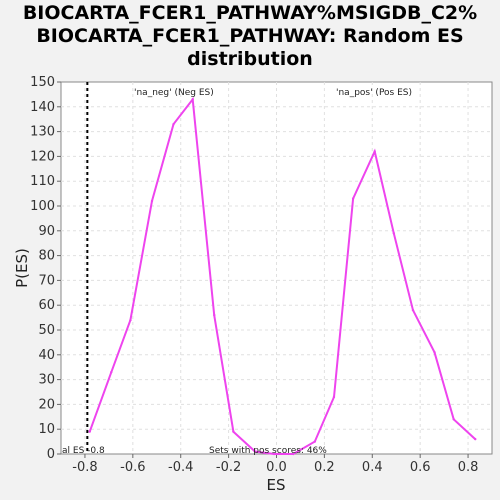 This screenshot has height=500, width=500. Describe the element at coordinates (250, 13) in the screenshot. I see `chart-title-line-1: BIOCARTA_FCER1_PATHWAY%MSIGDB_C2%` at that location.